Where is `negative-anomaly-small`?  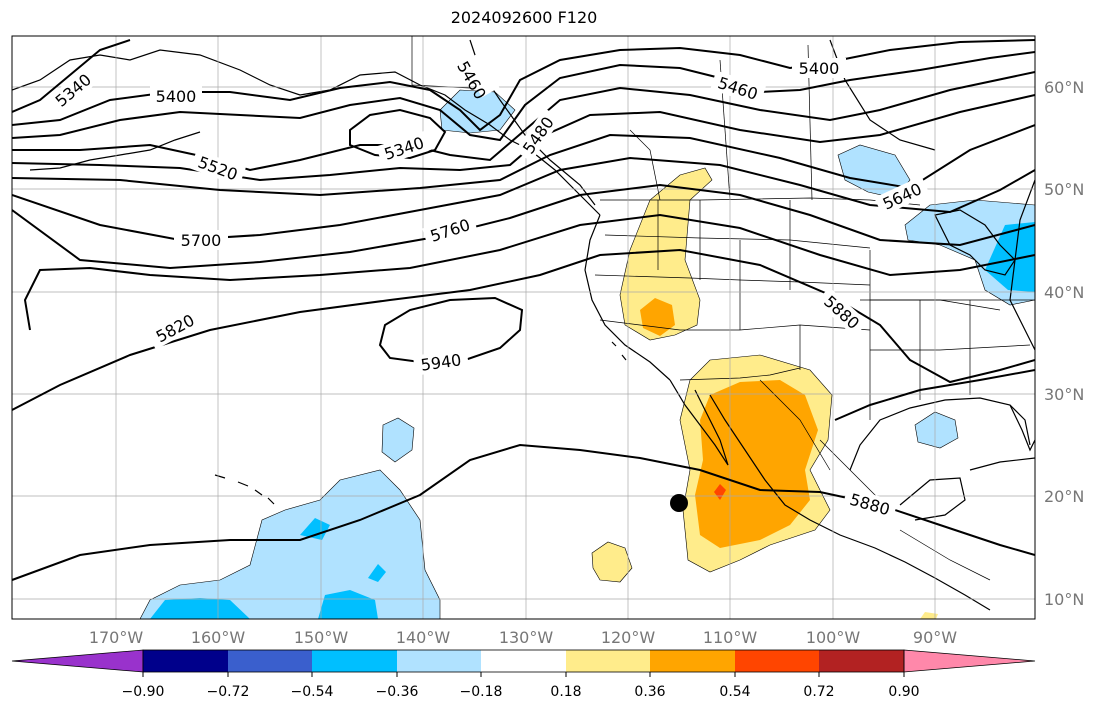 negative-anomaly-small is located at coordinates (398, 440).